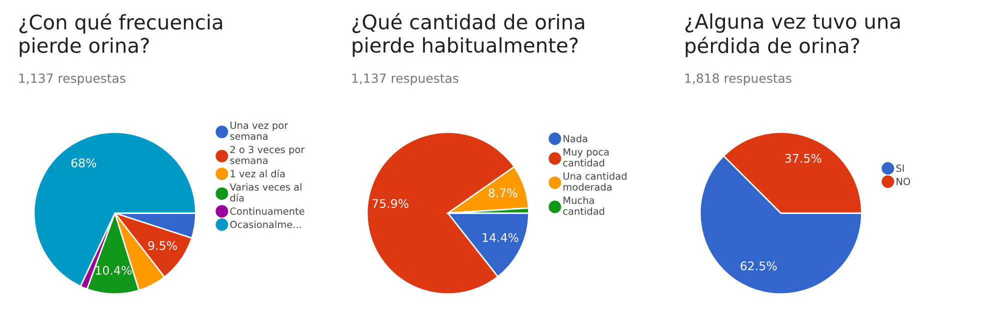 This screenshot has height=333, width=999. What do you see at coordinates (586, 157) in the screenshot?
I see `legend-label: Muy poca cantidad` at bounding box center [586, 157].